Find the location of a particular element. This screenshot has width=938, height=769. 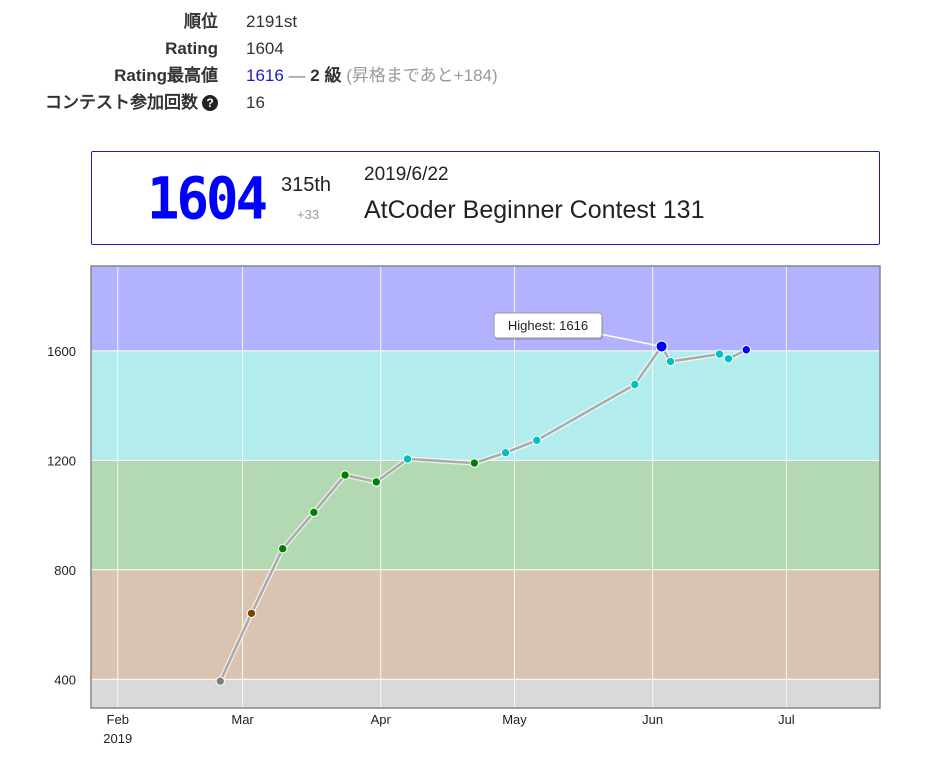

card-rating: 1604 is located at coordinates (207, 198).